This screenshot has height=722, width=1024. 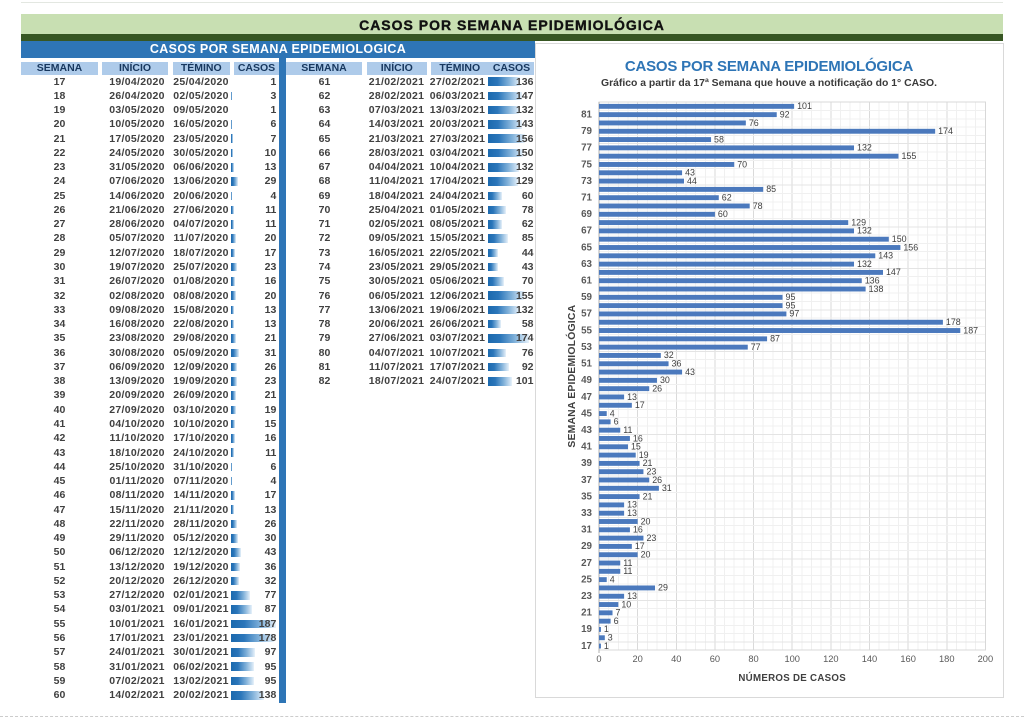 What do you see at coordinates (610, 637) in the screenshot?
I see `svg-text: 3` at bounding box center [610, 637].